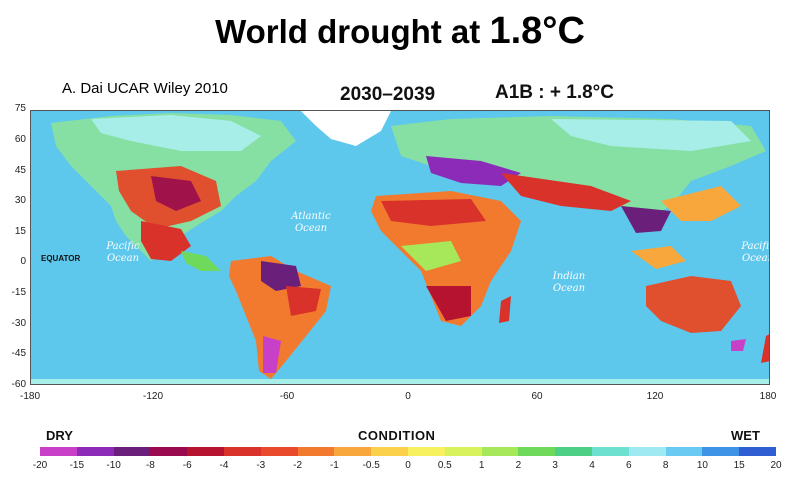  What do you see at coordinates (768, 396) in the screenshot?
I see `x-tick-label: 180` at bounding box center [768, 396].